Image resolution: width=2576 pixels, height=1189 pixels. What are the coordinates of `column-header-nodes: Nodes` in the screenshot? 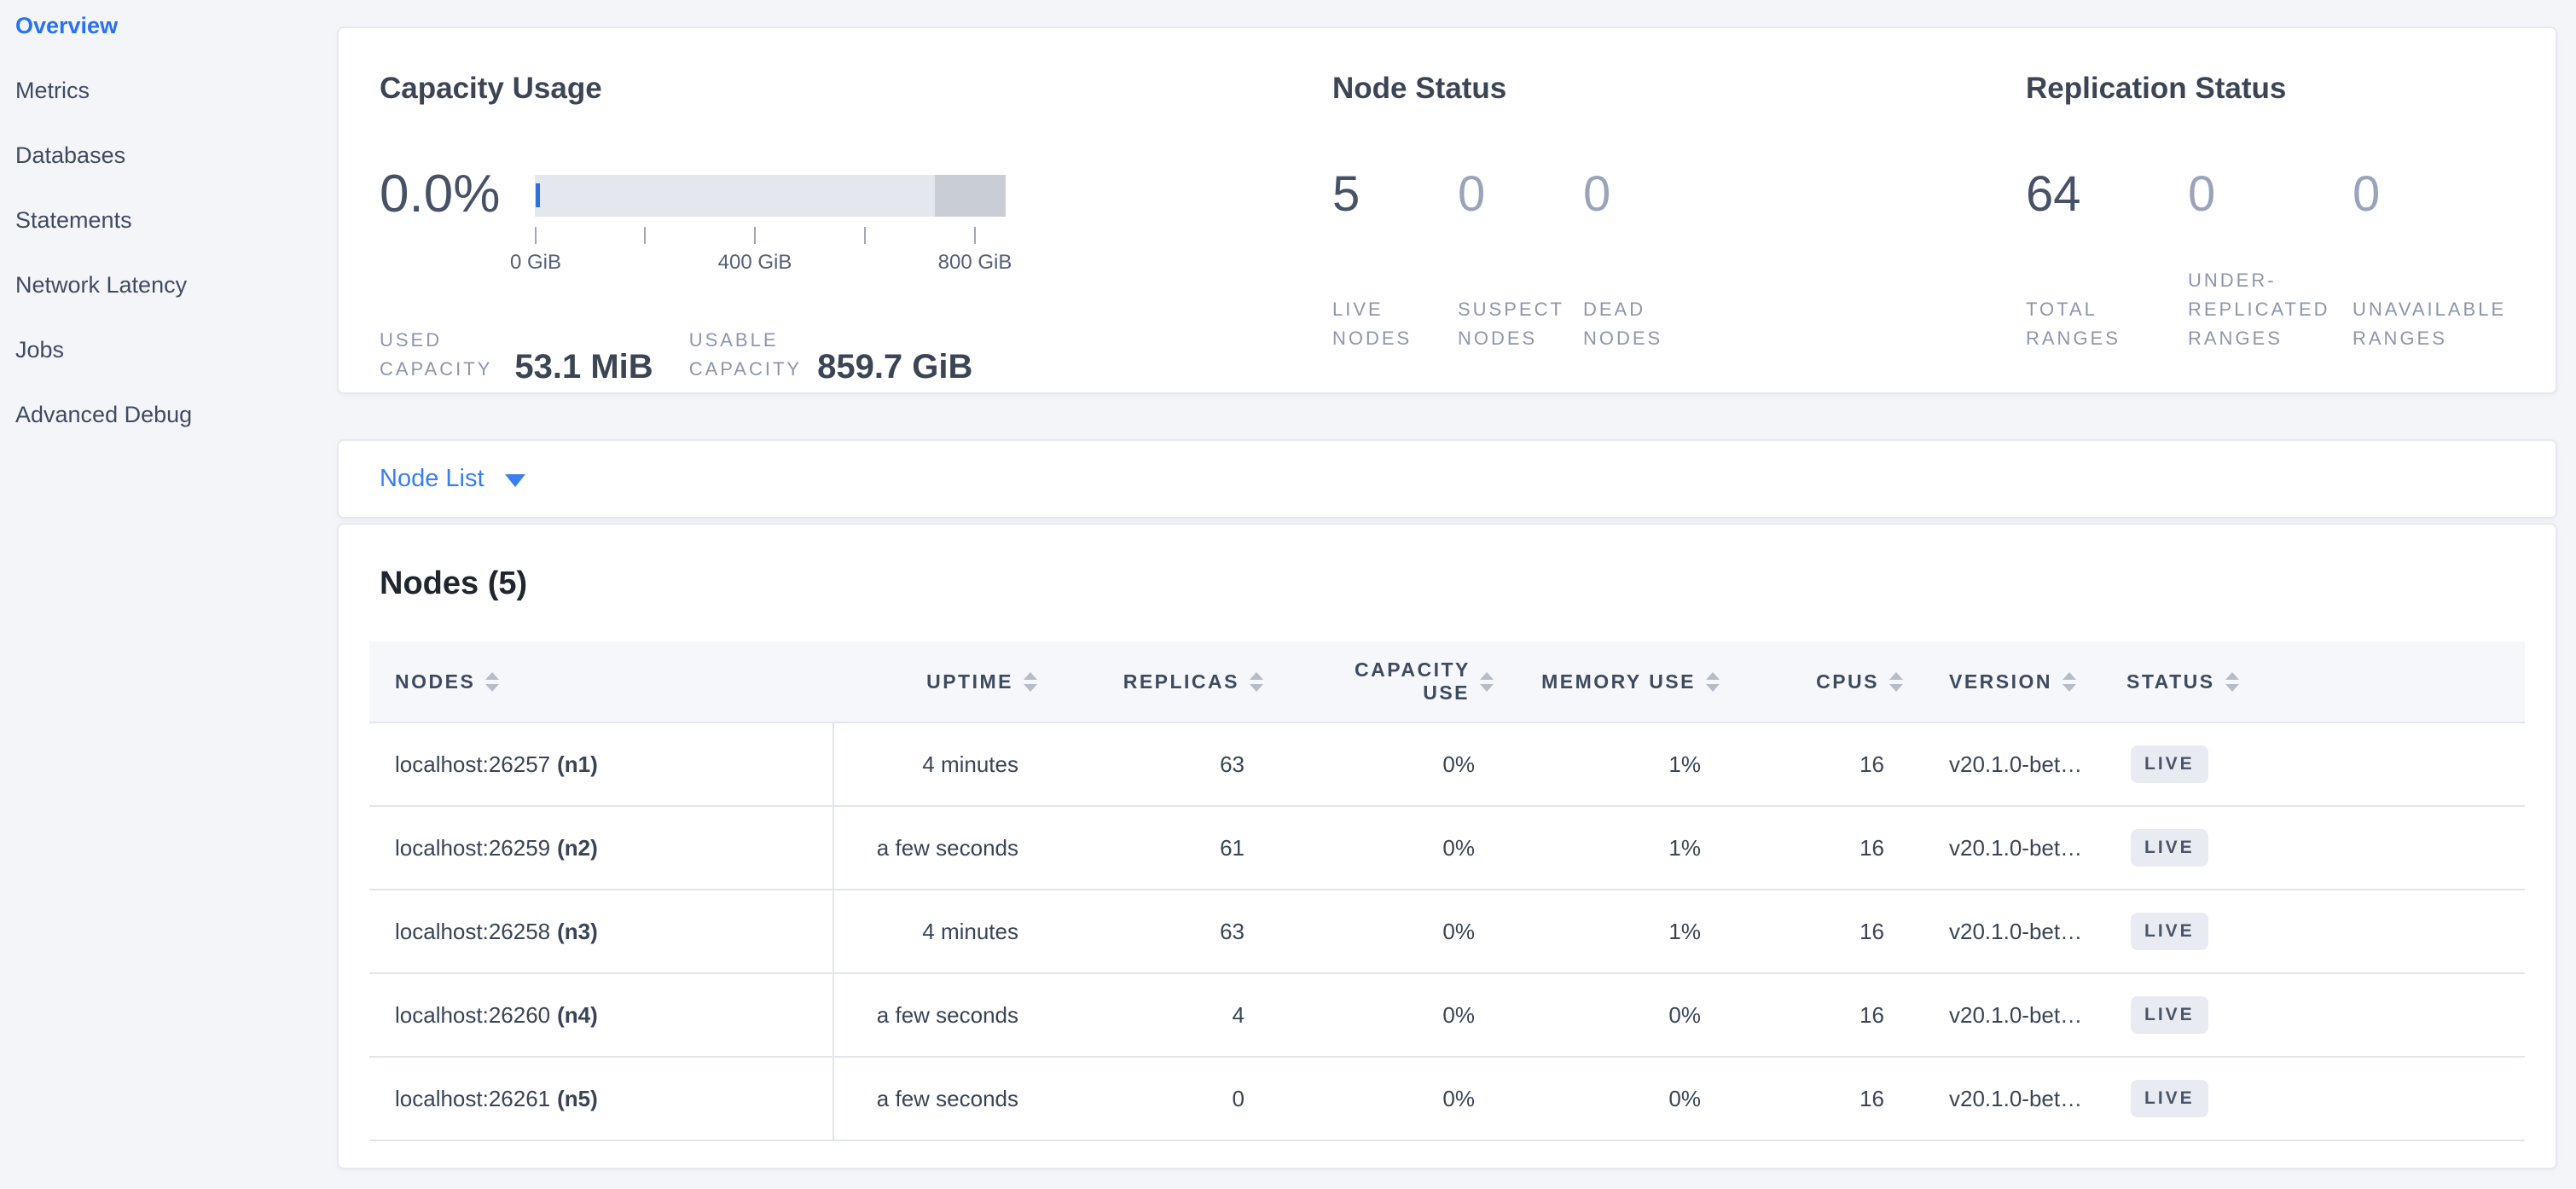 It's located at (601, 681).